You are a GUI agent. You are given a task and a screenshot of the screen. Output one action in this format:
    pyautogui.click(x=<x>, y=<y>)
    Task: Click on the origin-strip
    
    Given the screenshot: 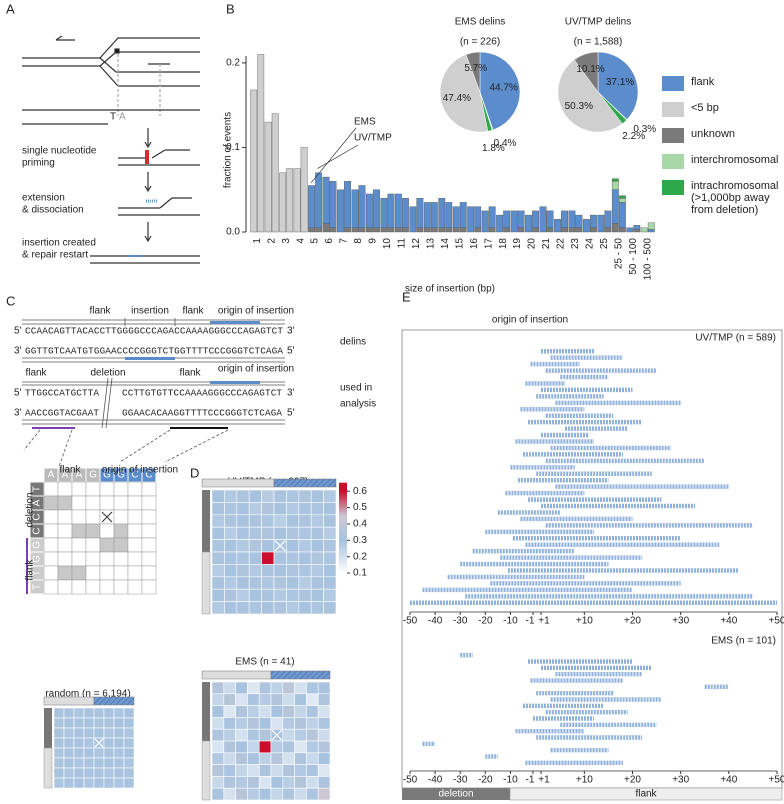 What is the action you would take?
    pyautogui.click(x=114, y=701)
    